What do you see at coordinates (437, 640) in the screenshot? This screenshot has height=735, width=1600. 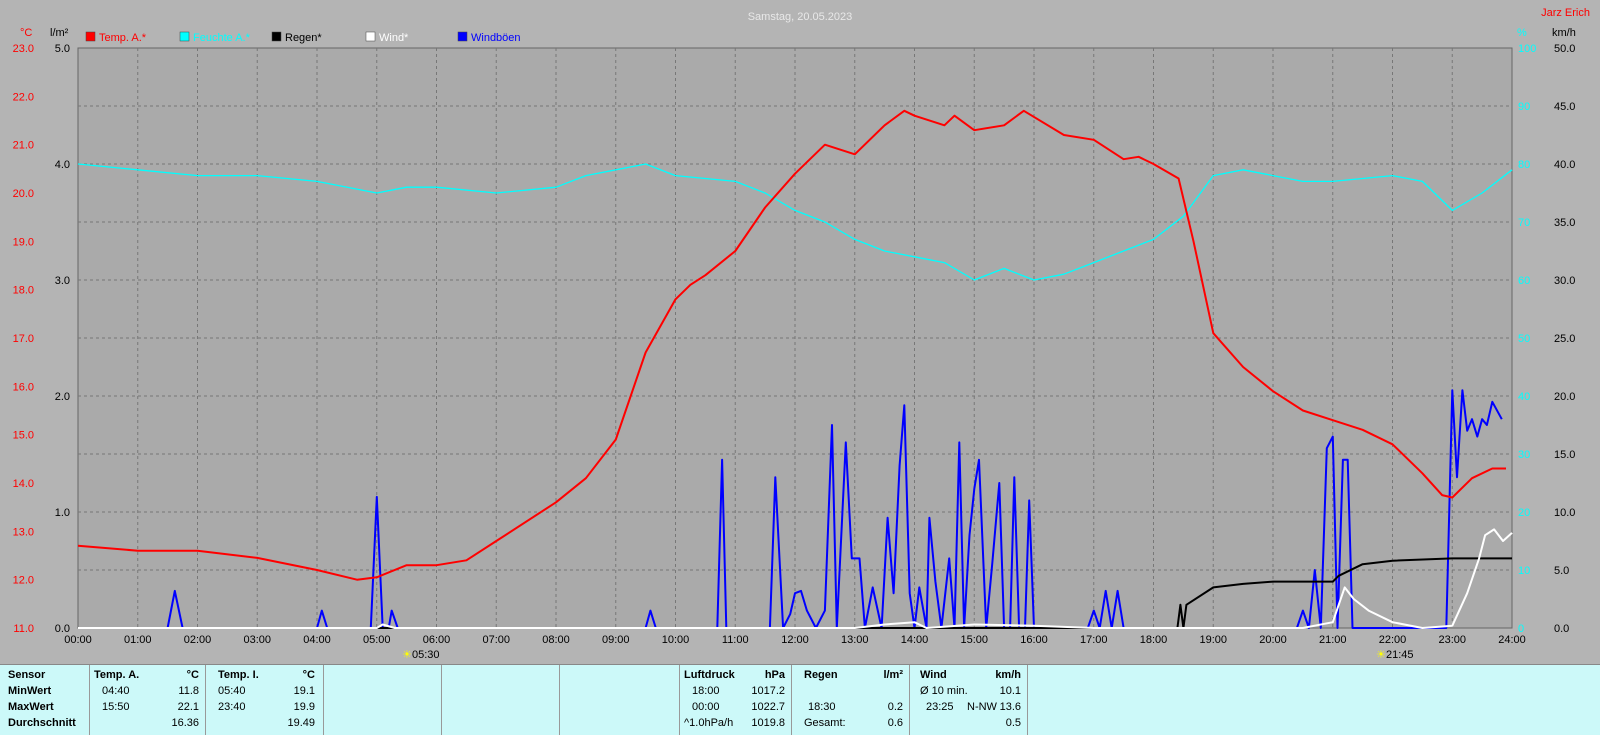 I see `x-tick-label: 06:00` at bounding box center [437, 640].